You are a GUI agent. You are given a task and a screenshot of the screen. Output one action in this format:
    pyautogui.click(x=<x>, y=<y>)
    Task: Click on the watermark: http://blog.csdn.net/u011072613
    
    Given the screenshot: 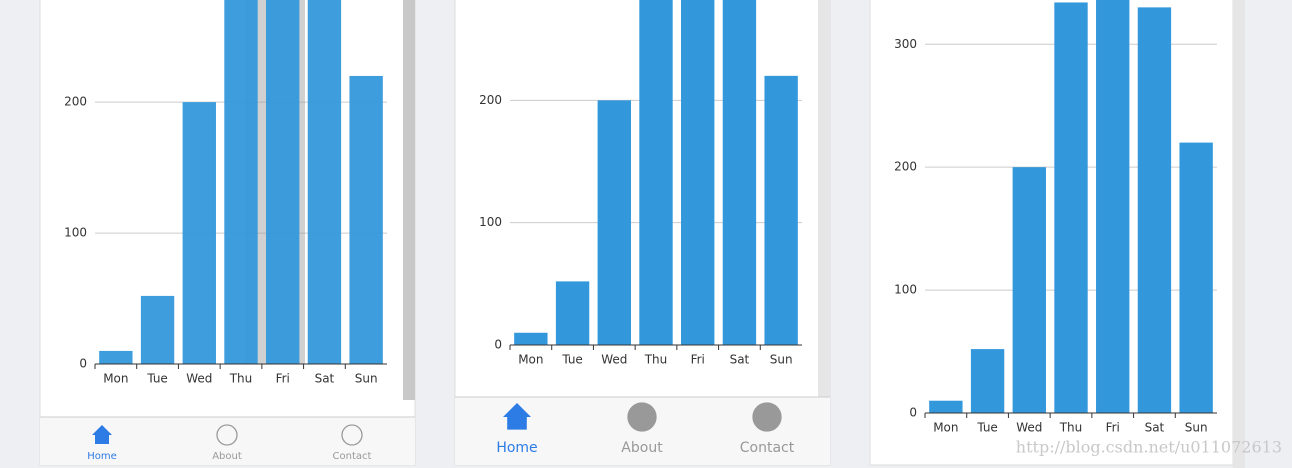 What is the action you would take?
    pyautogui.click(x=1149, y=447)
    